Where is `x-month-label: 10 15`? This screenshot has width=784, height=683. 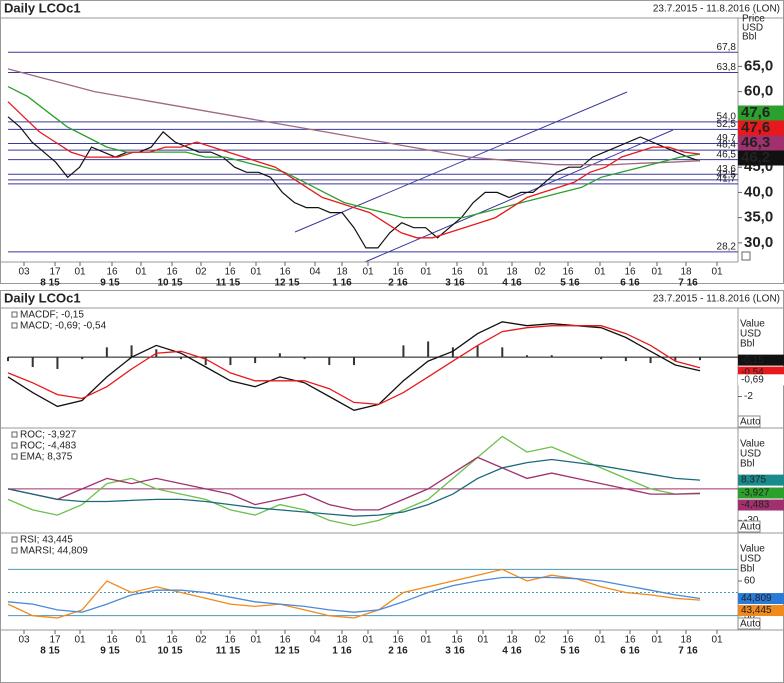 x-month-label: 10 15 is located at coordinates (169, 283).